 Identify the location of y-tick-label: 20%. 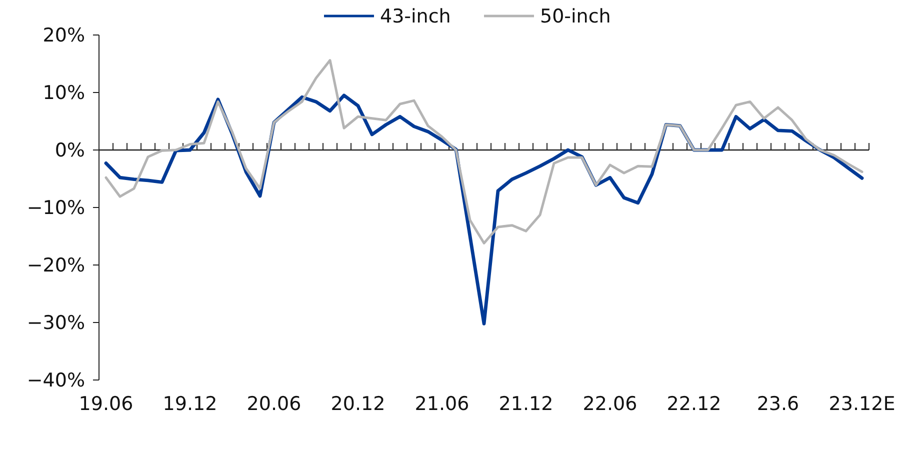
(63, 35).